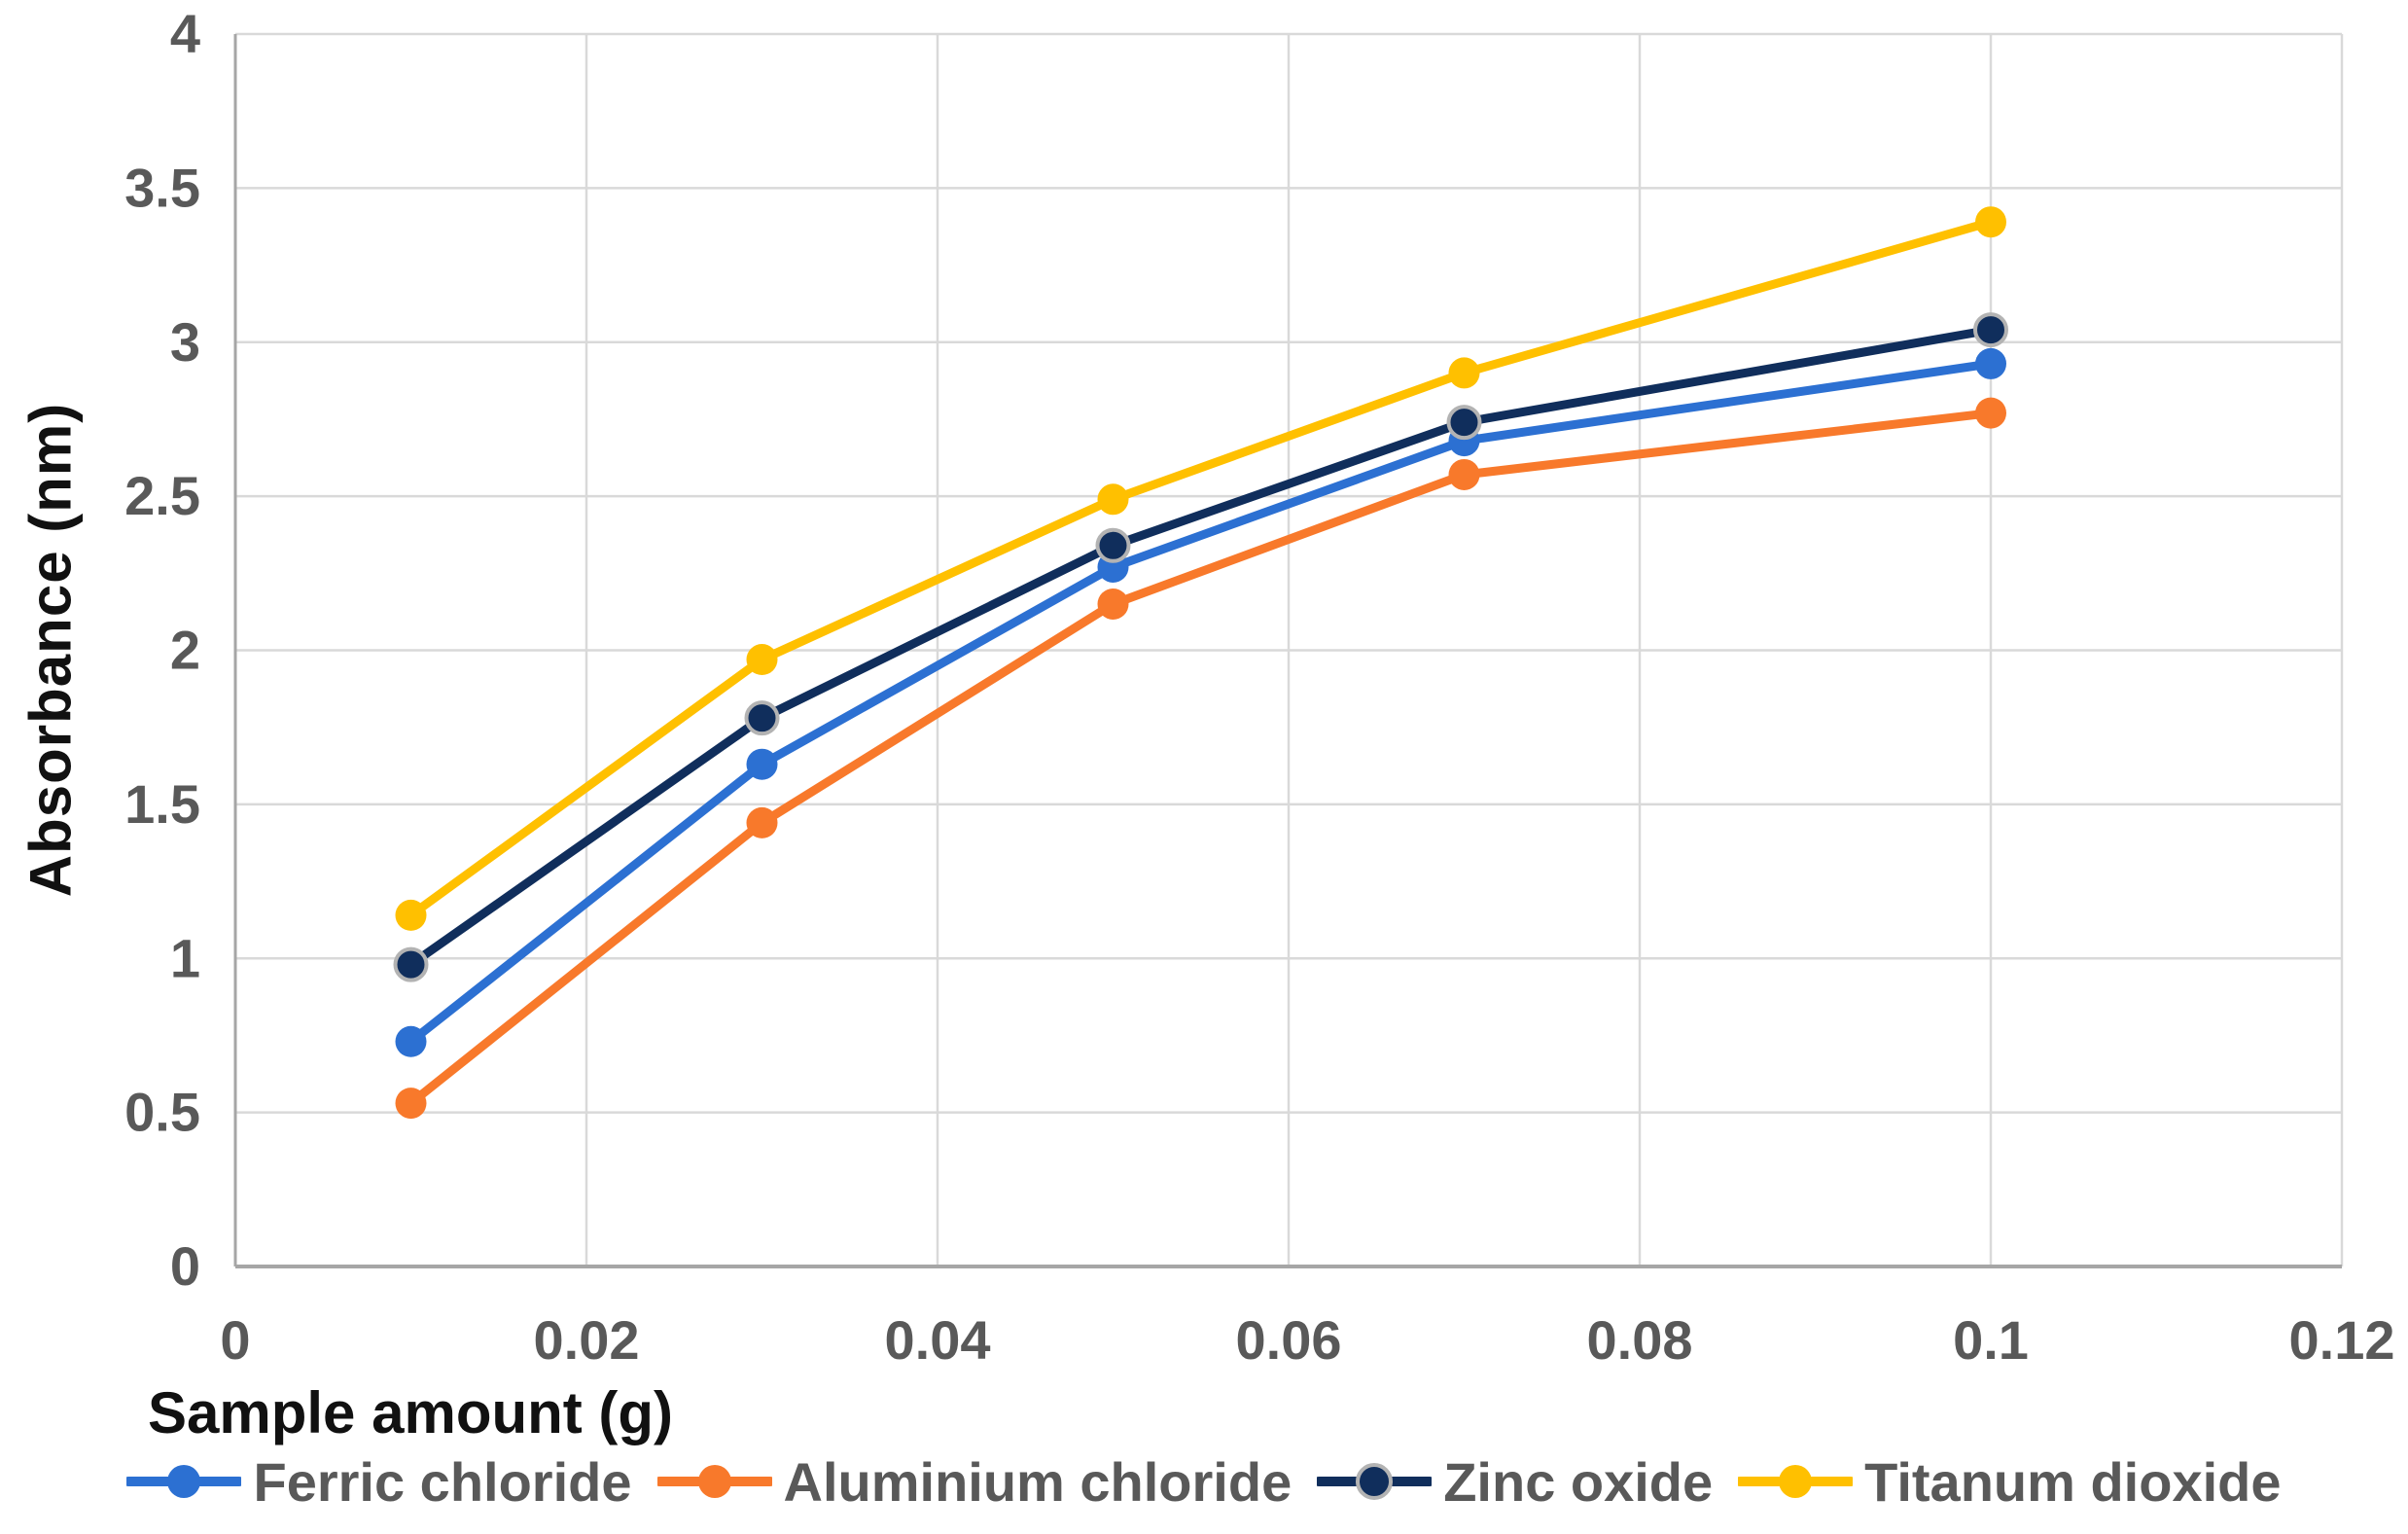 This screenshot has height=1534, width=2408. What do you see at coordinates (2342, 1340) in the screenshot?
I see `x-tick-label: 0.12` at bounding box center [2342, 1340].